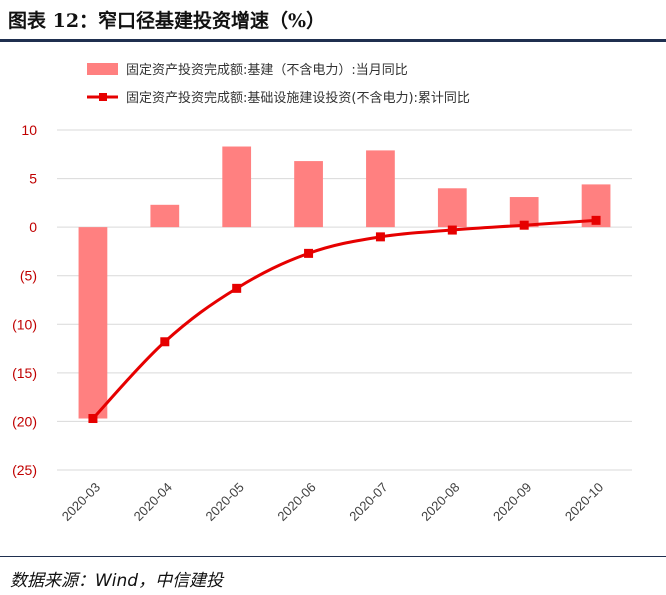 The image size is (666, 595). What do you see at coordinates (333, 21) in the screenshot?
I see `title-bar: 图表 12：窄口径基建投资增速（%）` at bounding box center [333, 21].